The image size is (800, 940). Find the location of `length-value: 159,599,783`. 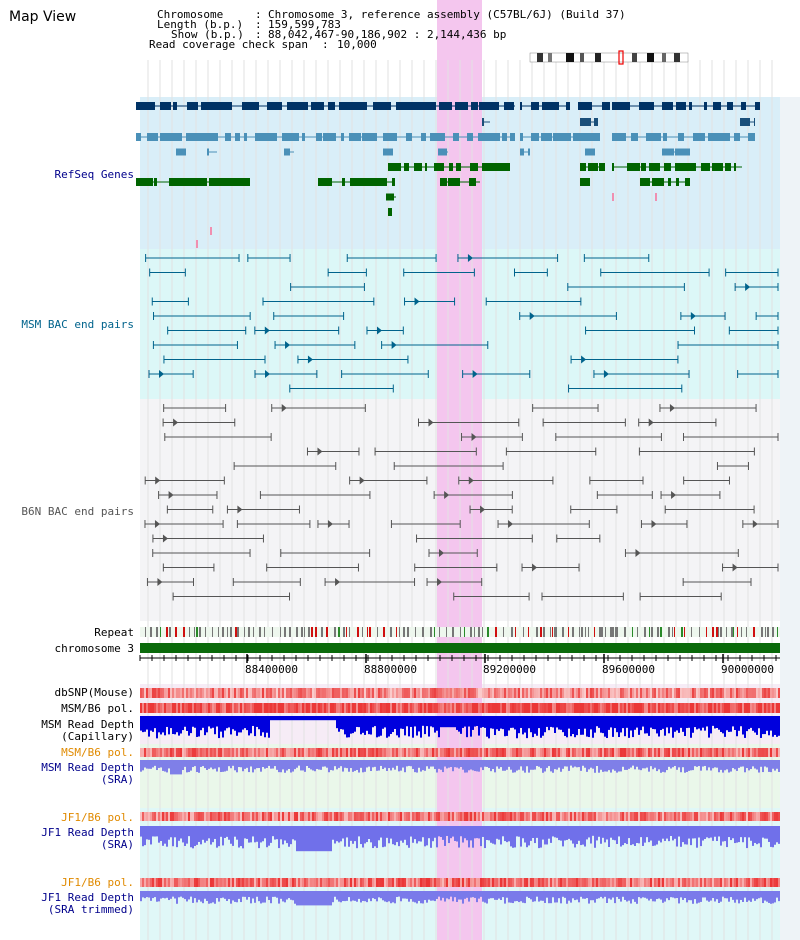

length-value: 159,599,783 is located at coordinates (304, 24).